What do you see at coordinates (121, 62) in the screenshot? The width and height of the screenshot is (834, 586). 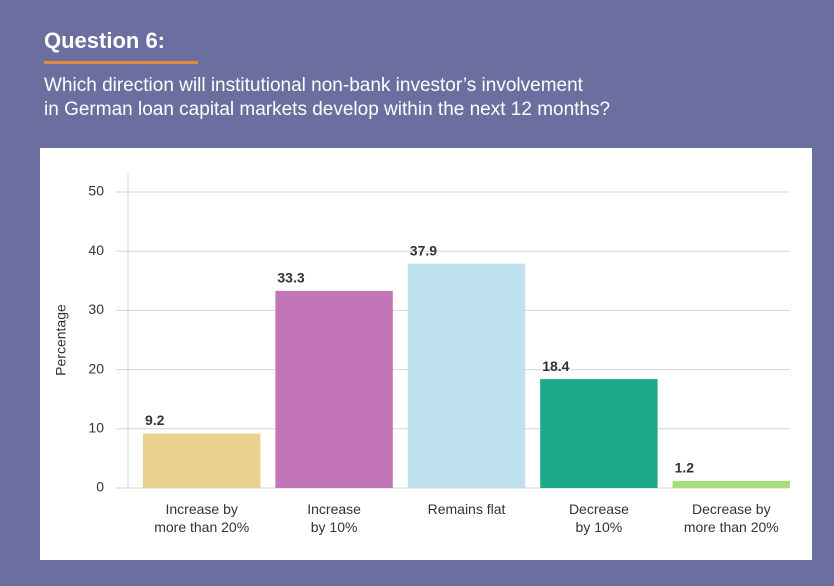 I see `title-underline` at bounding box center [121, 62].